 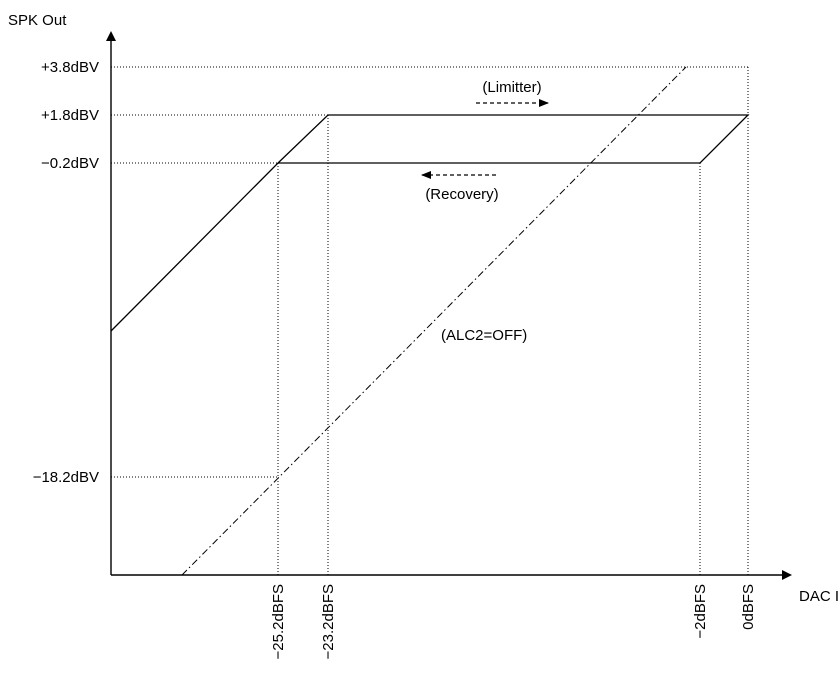 What do you see at coordinates (461, 194) in the screenshot?
I see `recovery-label: (Recovery)` at bounding box center [461, 194].